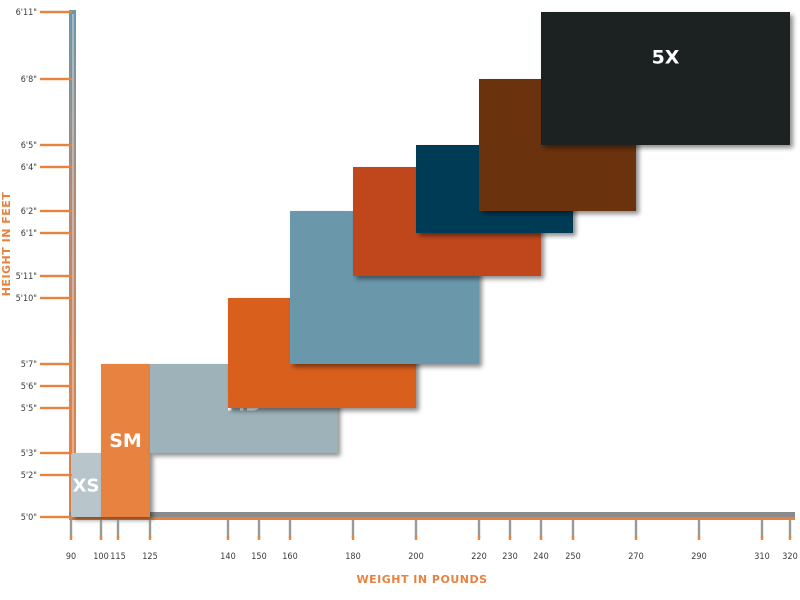 This screenshot has width=800, height=600. I want to click on y-tick-label: 5'10", so click(26, 299).